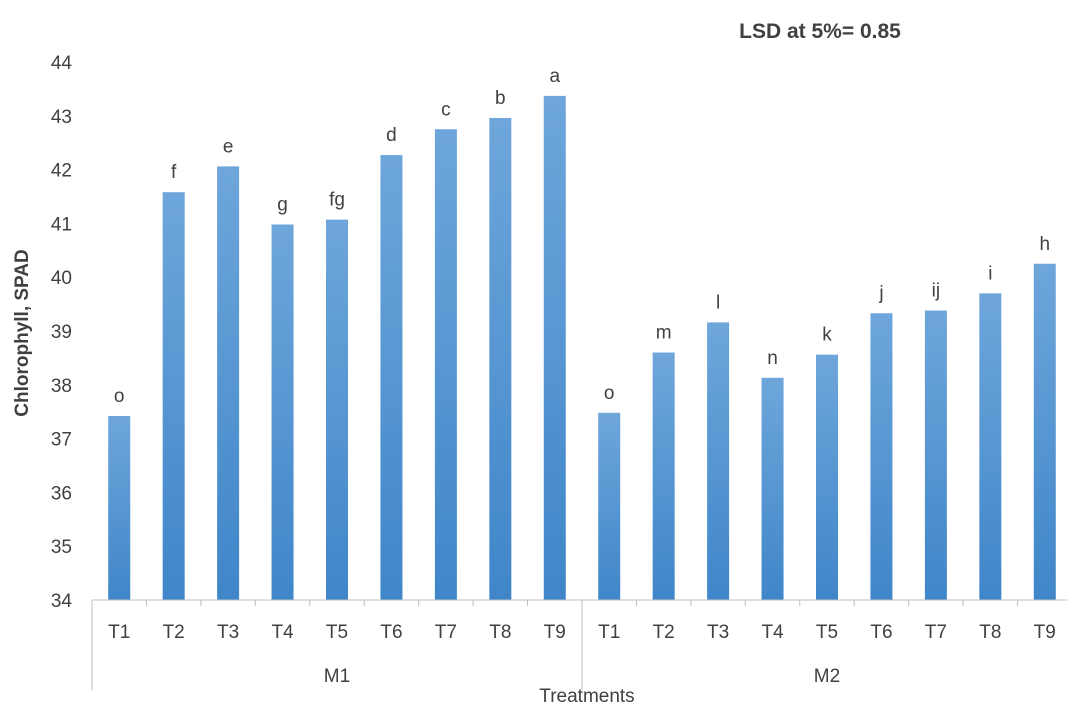 The width and height of the screenshot is (1067, 706). What do you see at coordinates (282, 204) in the screenshot?
I see `bar-significance-label: g` at bounding box center [282, 204].